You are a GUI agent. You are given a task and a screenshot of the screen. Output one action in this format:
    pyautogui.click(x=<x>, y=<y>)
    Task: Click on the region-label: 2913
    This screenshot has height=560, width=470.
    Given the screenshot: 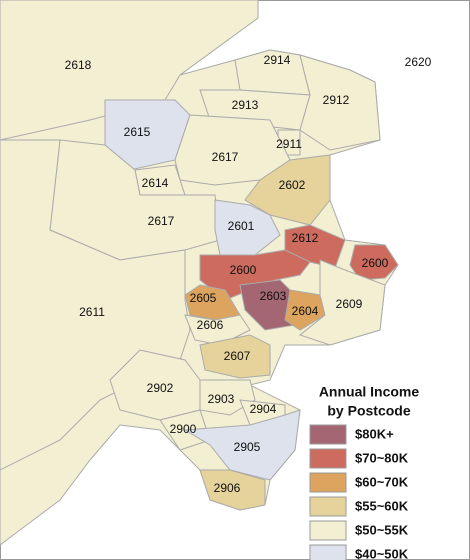 What is the action you would take?
    pyautogui.click(x=245, y=105)
    